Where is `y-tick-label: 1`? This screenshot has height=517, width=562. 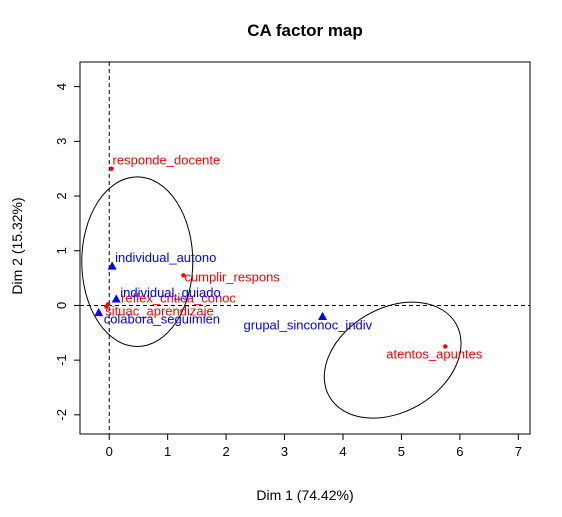
y-tick-label: 1 is located at coordinates (61, 250).